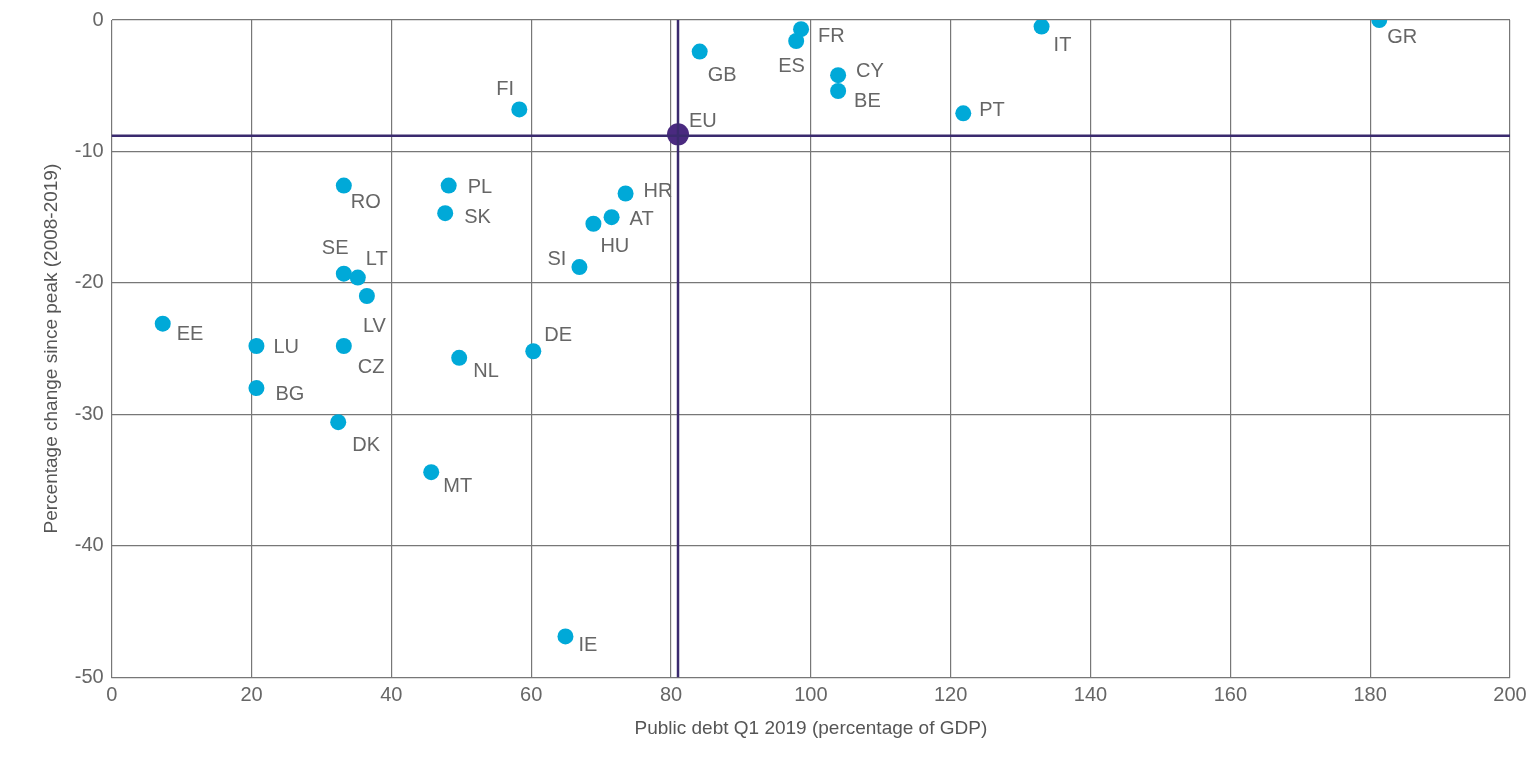 Image resolution: width=1537 pixels, height=758 pixels. Describe the element at coordinates (703, 119) in the screenshot. I see `annotation: EU` at that location.